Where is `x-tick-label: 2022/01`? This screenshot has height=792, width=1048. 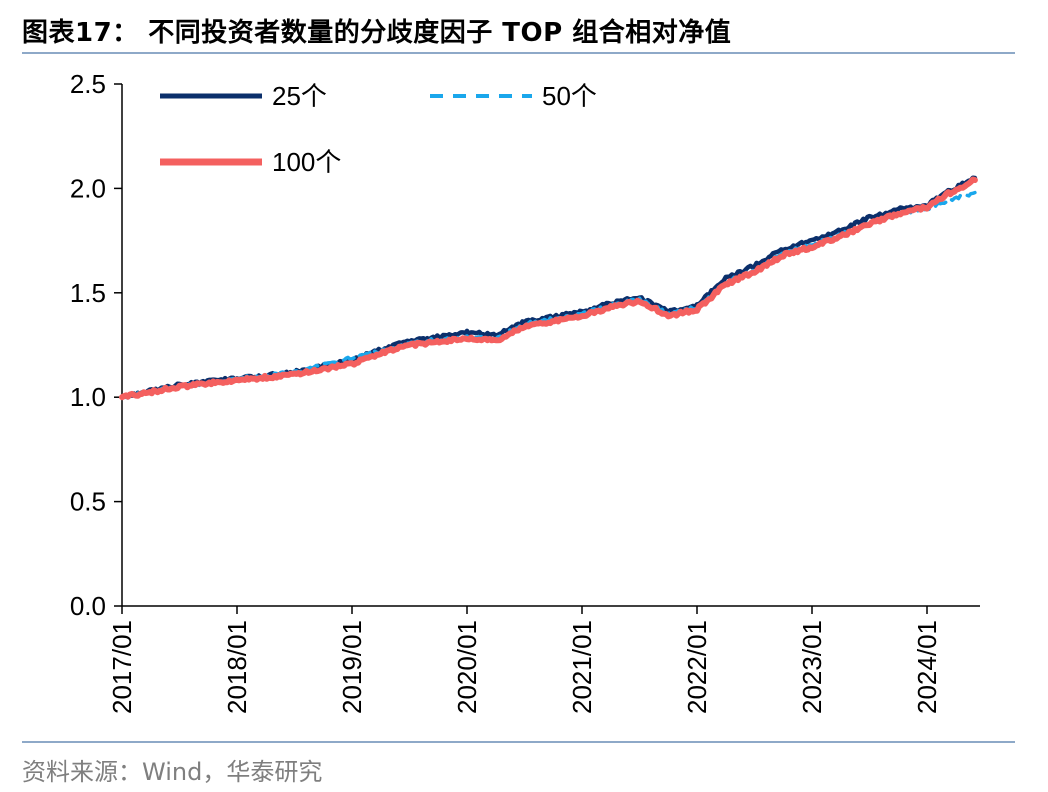 x-tick-label: 2022/01 is located at coordinates (697, 667).